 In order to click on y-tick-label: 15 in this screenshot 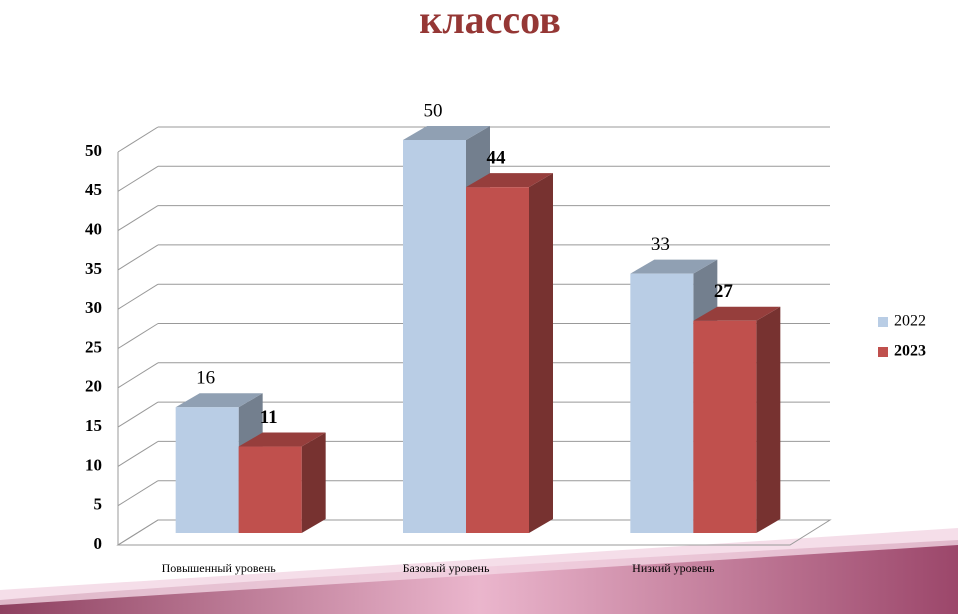, I will do `click(93, 425)`.